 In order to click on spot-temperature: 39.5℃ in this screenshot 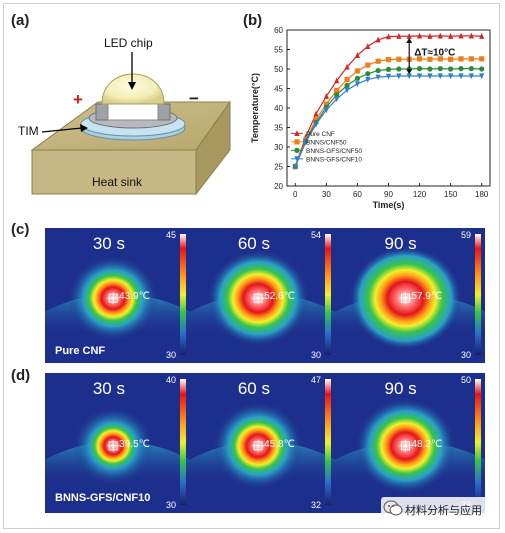, I will do `click(134, 444)`.